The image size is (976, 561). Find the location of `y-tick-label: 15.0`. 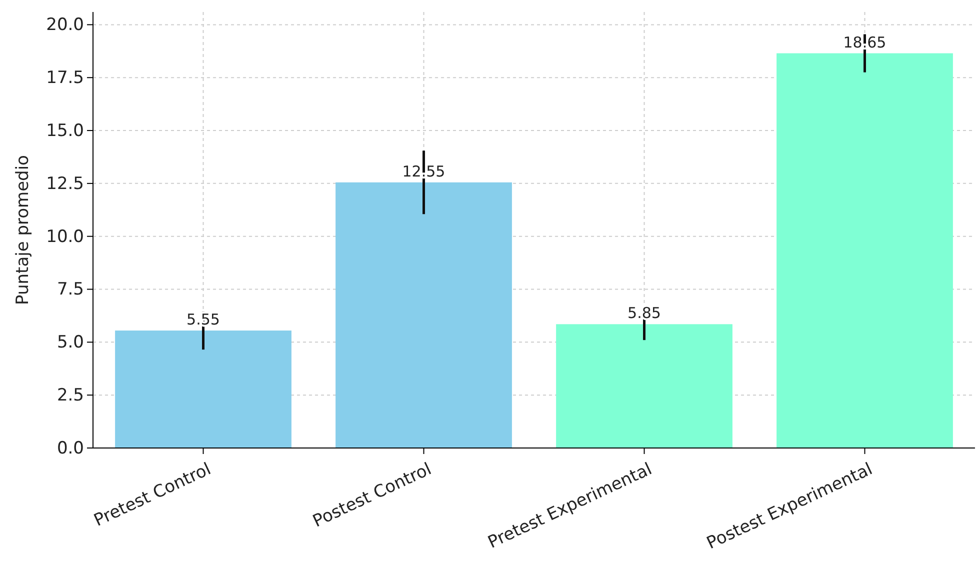

y-tick-label: 15.0 is located at coordinates (65, 130).